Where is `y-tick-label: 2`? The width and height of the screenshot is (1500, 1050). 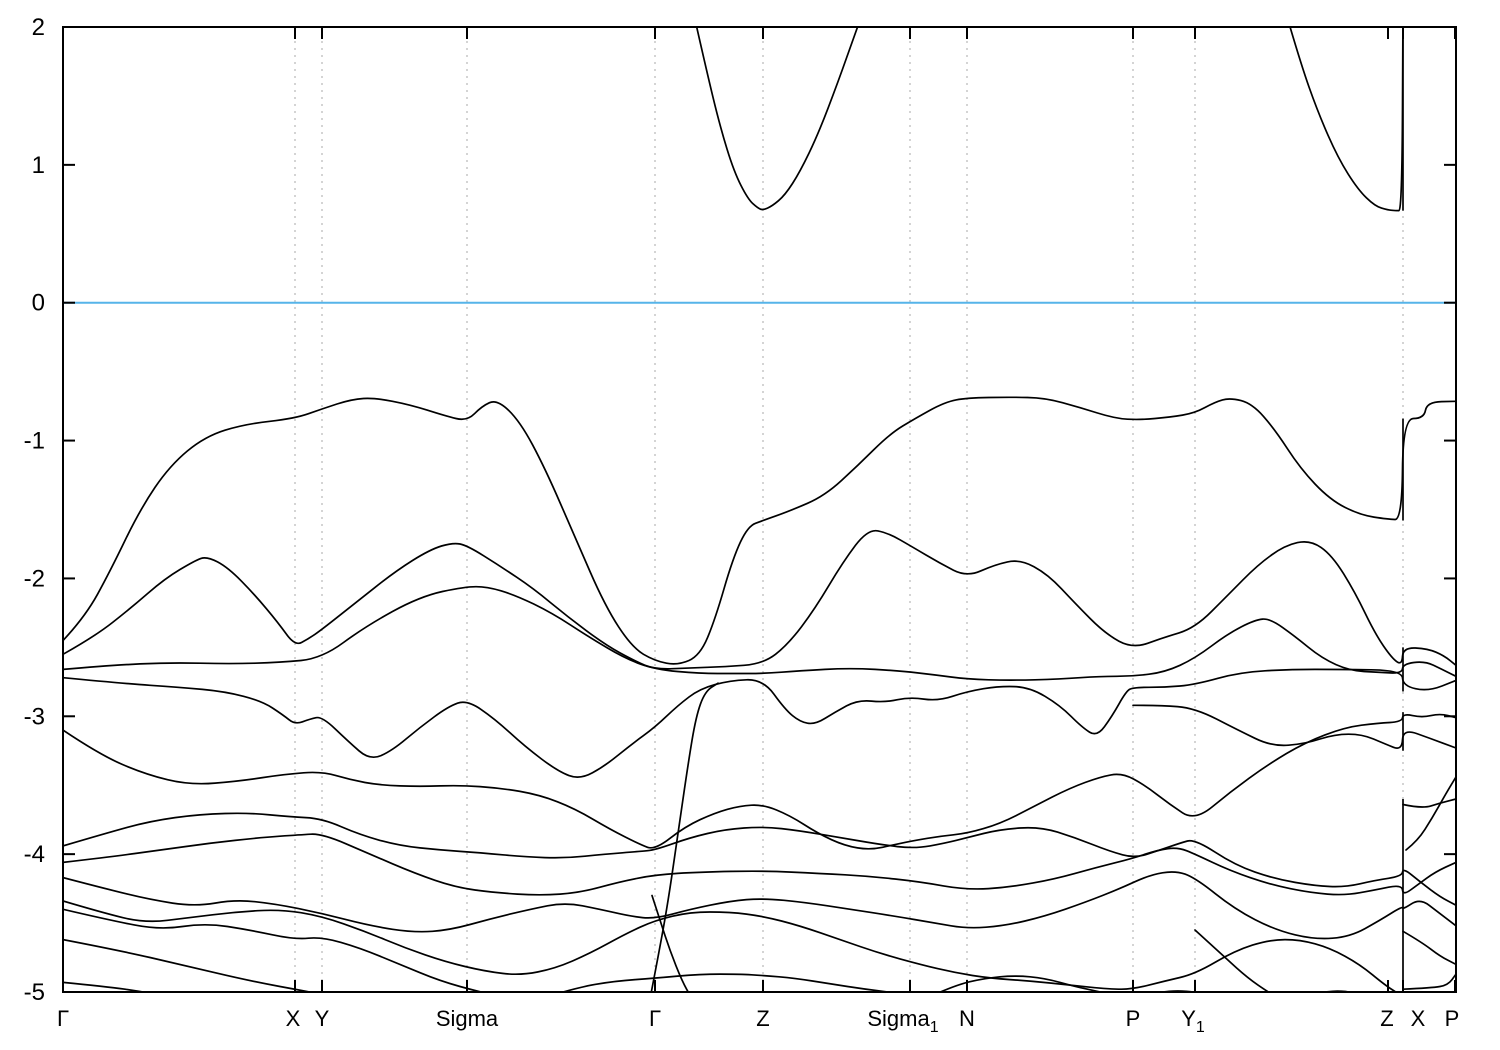
y-tick-label: 2 is located at coordinates (38, 27).